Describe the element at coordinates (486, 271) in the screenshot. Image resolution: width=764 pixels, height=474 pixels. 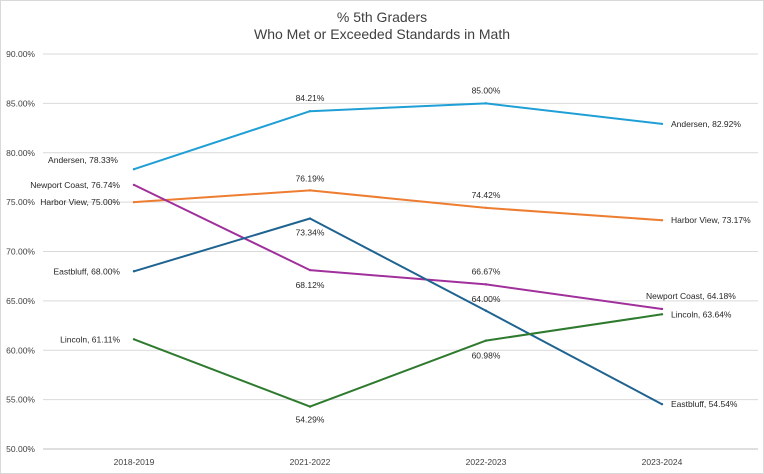
I see `data-label-newport-coast: 66.67%` at that location.